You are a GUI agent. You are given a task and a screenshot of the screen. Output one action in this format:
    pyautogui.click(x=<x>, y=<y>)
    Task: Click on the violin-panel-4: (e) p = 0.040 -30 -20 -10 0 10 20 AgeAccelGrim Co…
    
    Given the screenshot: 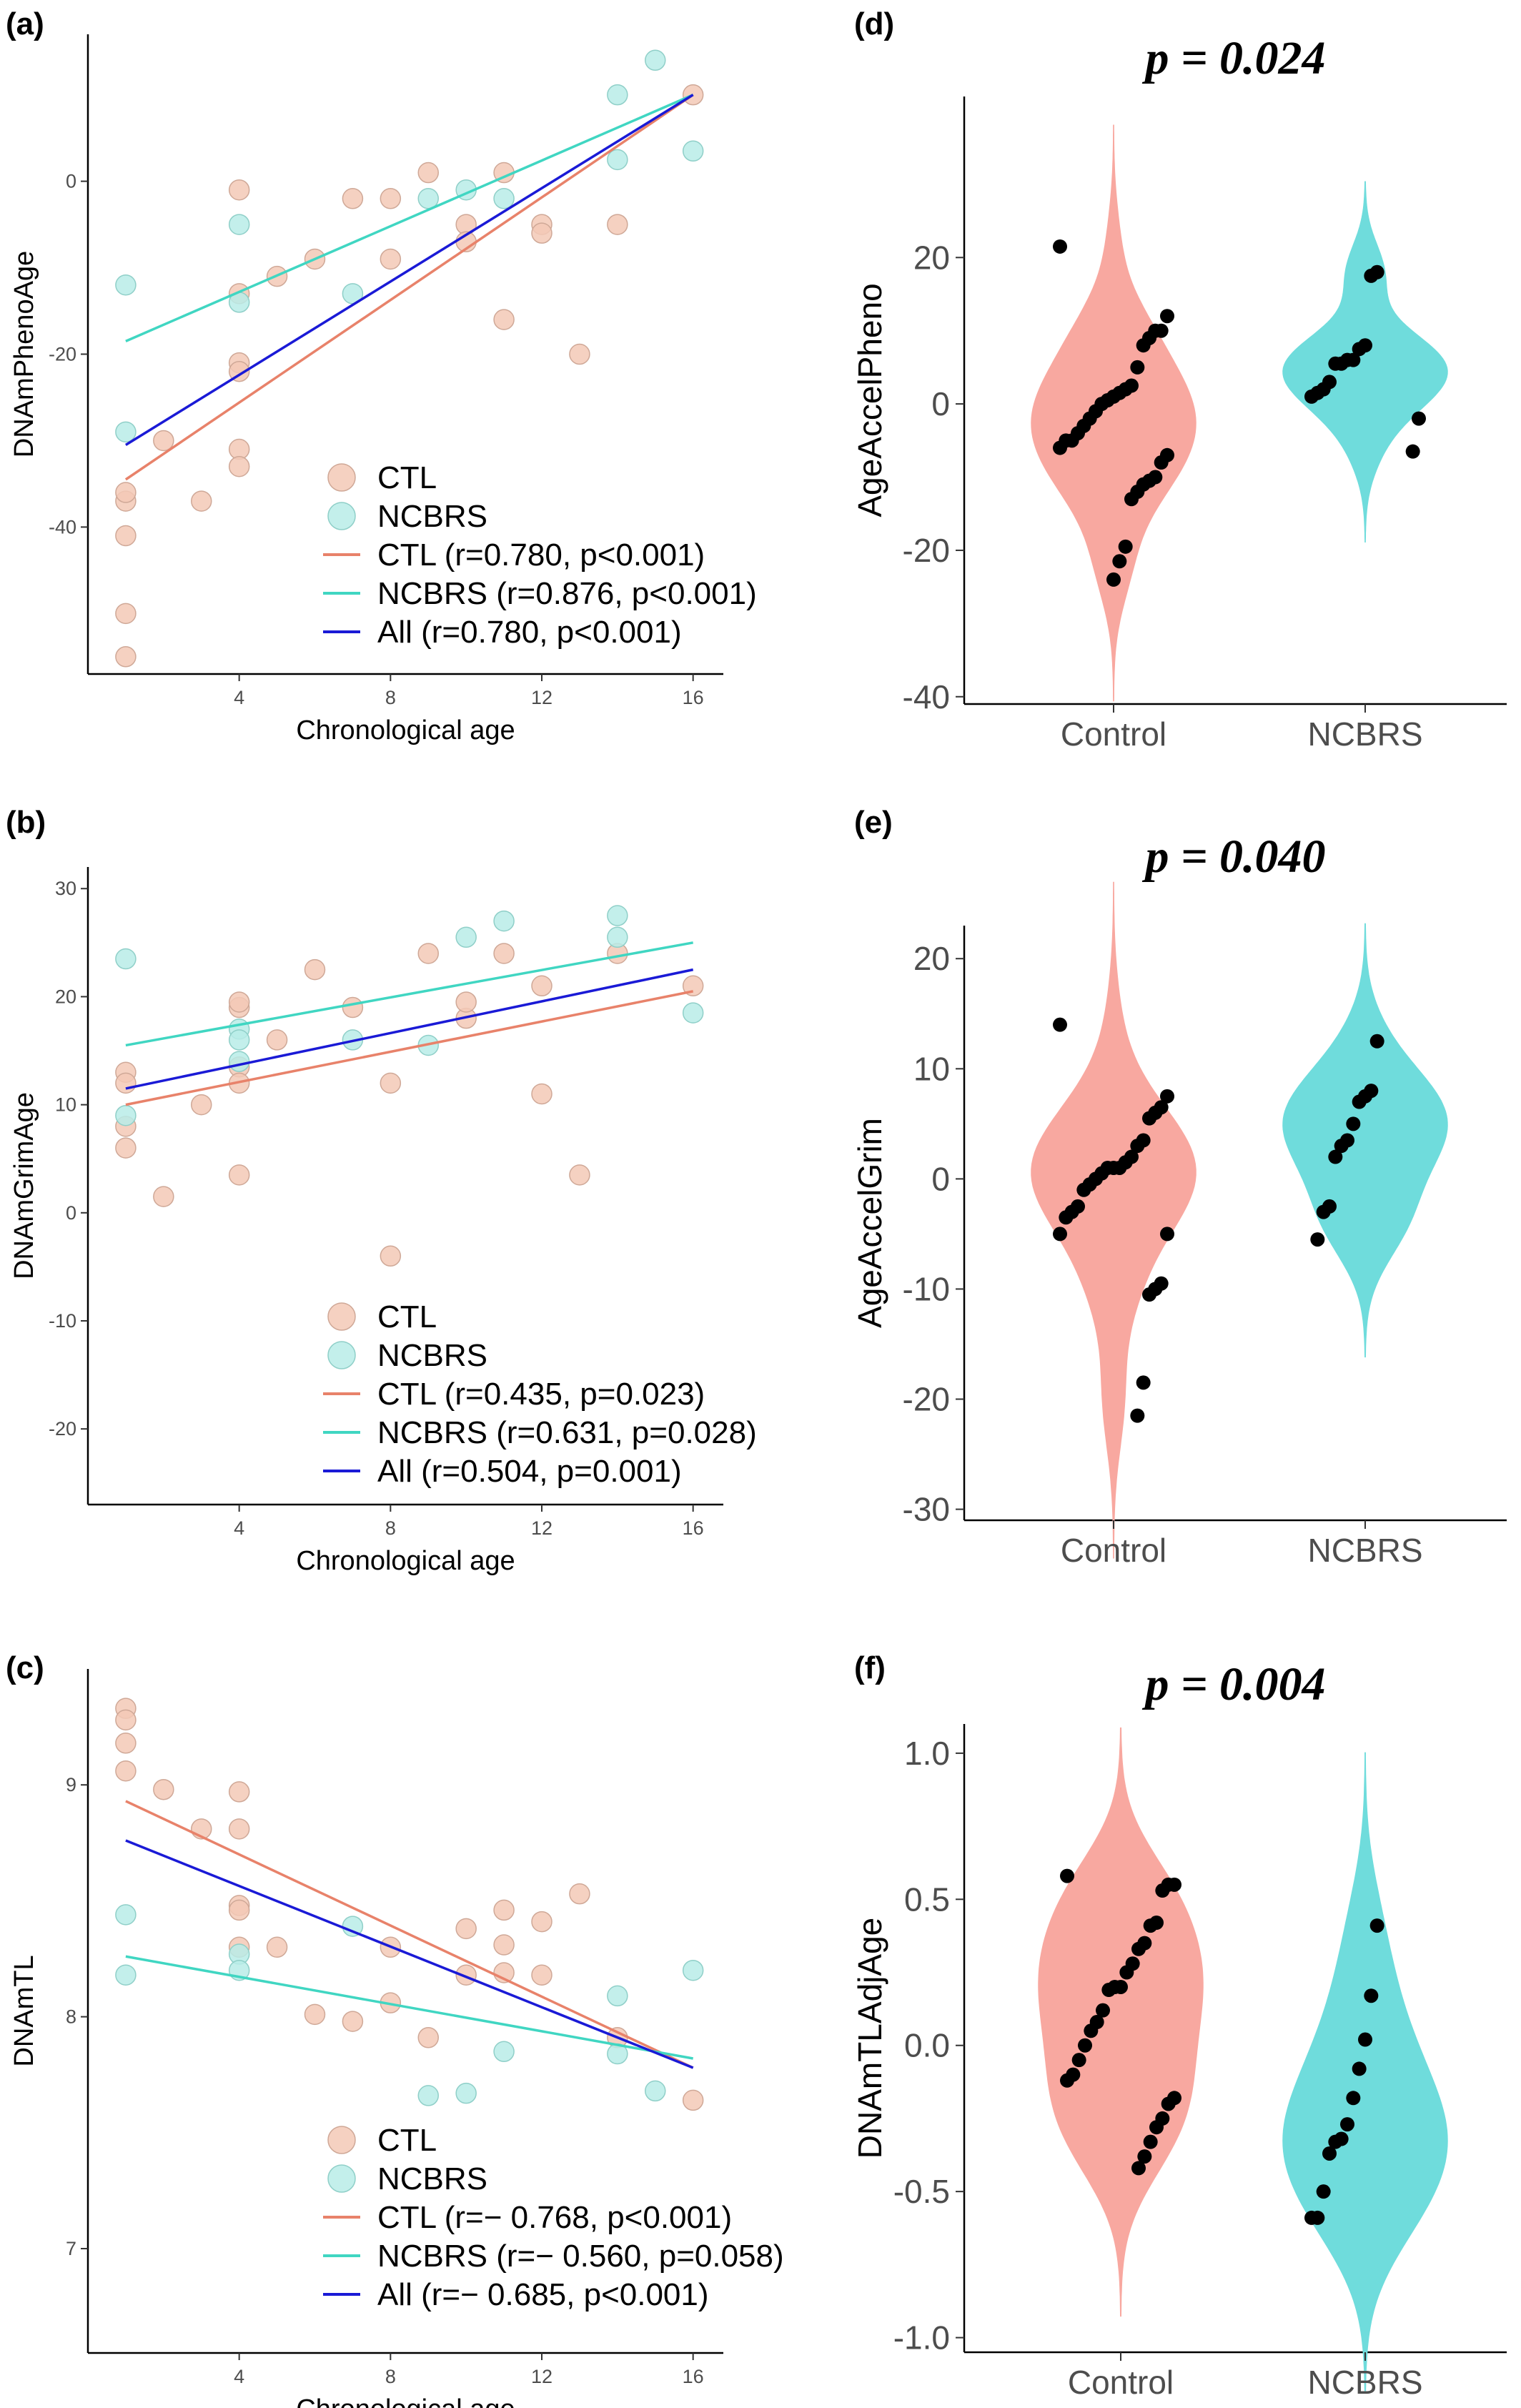 What is the action you would take?
    pyautogui.click(x=1179, y=1187)
    